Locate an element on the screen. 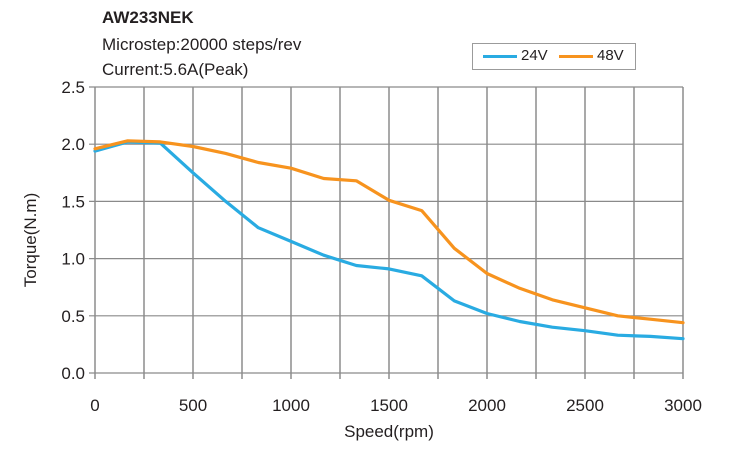 The width and height of the screenshot is (747, 466). legend: 24V 48V is located at coordinates (554, 56).